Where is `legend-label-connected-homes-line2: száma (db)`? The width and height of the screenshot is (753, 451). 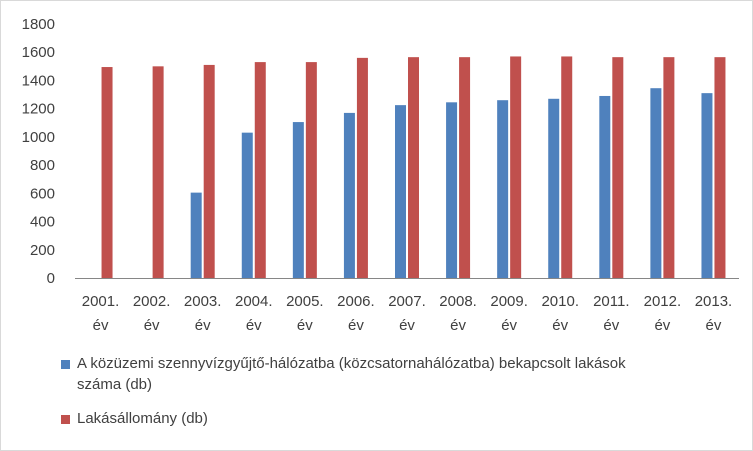
legend-label-connected-homes-line2: száma (db) is located at coordinates (115, 384).